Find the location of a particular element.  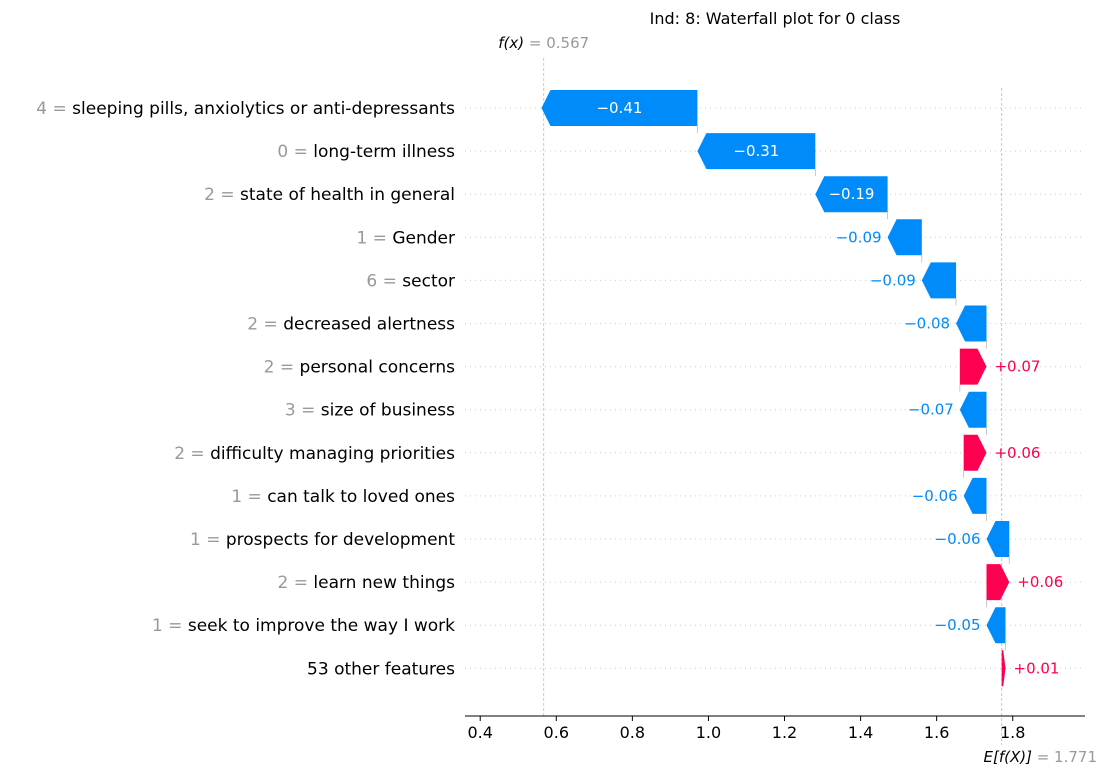

x-tick-label: 0.6 is located at coordinates (556, 732).